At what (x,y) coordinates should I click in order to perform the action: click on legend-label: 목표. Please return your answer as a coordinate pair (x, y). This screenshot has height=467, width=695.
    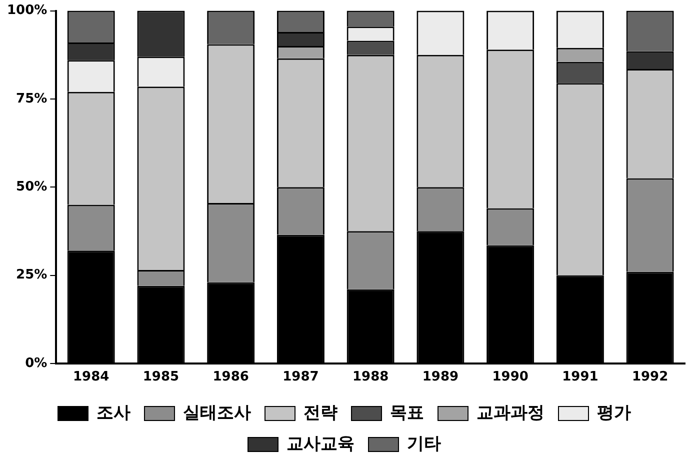
    Looking at the image, I should click on (407, 412).